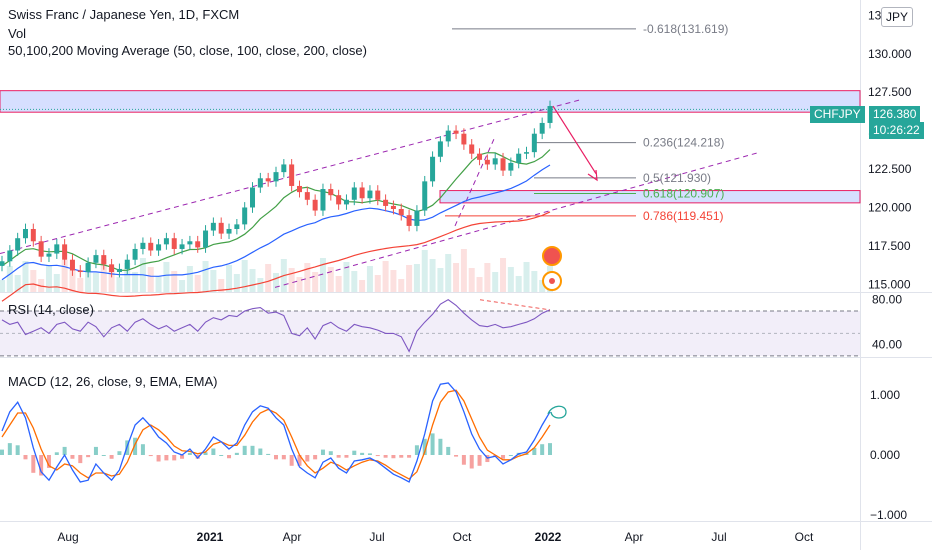 The image size is (932, 550). What do you see at coordinates (895, 114) in the screenshot?
I see `last-price-tag: 126.380` at bounding box center [895, 114].